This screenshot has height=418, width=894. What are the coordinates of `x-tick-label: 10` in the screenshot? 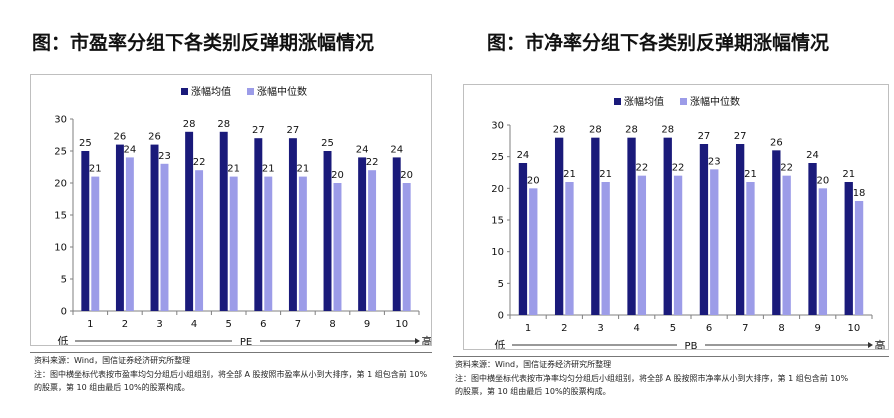 It's located at (401, 324).